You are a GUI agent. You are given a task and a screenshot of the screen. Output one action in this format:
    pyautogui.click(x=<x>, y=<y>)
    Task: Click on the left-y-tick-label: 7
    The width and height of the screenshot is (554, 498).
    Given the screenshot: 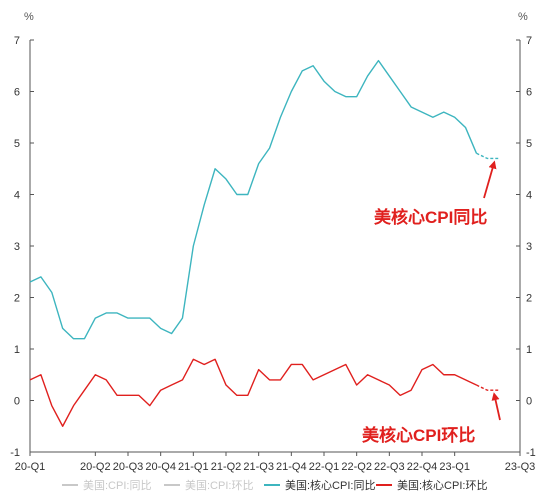 What is the action you would take?
    pyautogui.click(x=17, y=41)
    